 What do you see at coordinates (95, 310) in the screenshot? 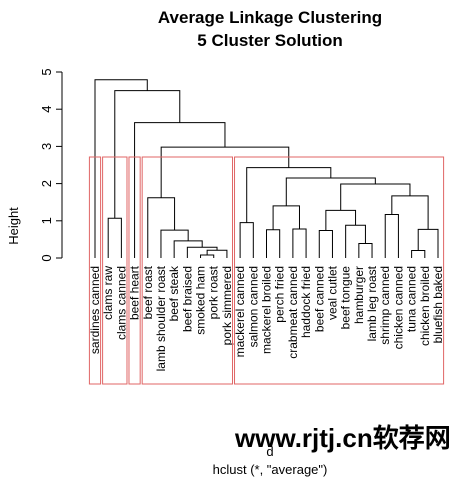
I see `leaf-label: sardines canned` at bounding box center [95, 310].